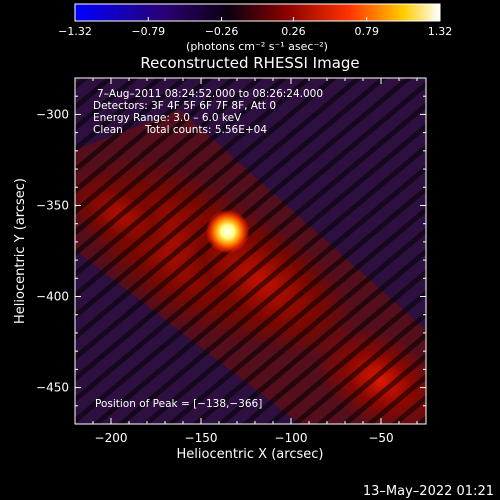 The image size is (500, 500). I want to click on colorbar-tick-label: −1.32, so click(75, 31).